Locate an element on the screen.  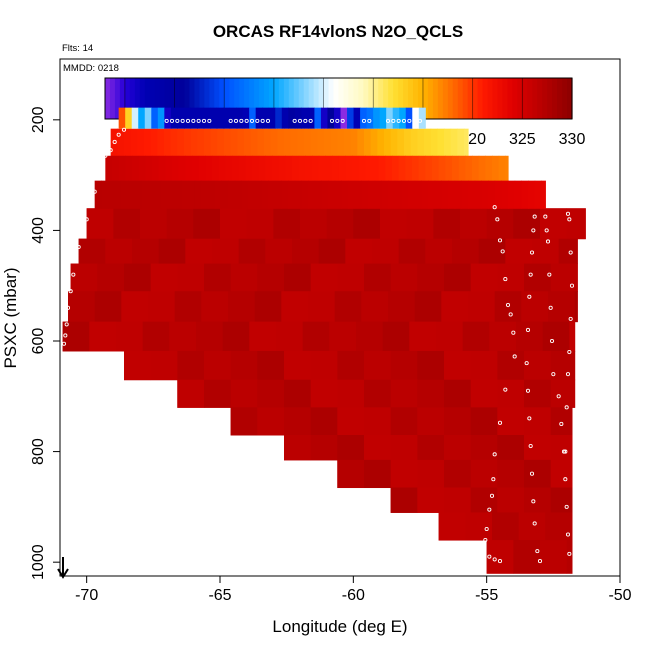
x-tick-label: -55 is located at coordinates (486, 595).